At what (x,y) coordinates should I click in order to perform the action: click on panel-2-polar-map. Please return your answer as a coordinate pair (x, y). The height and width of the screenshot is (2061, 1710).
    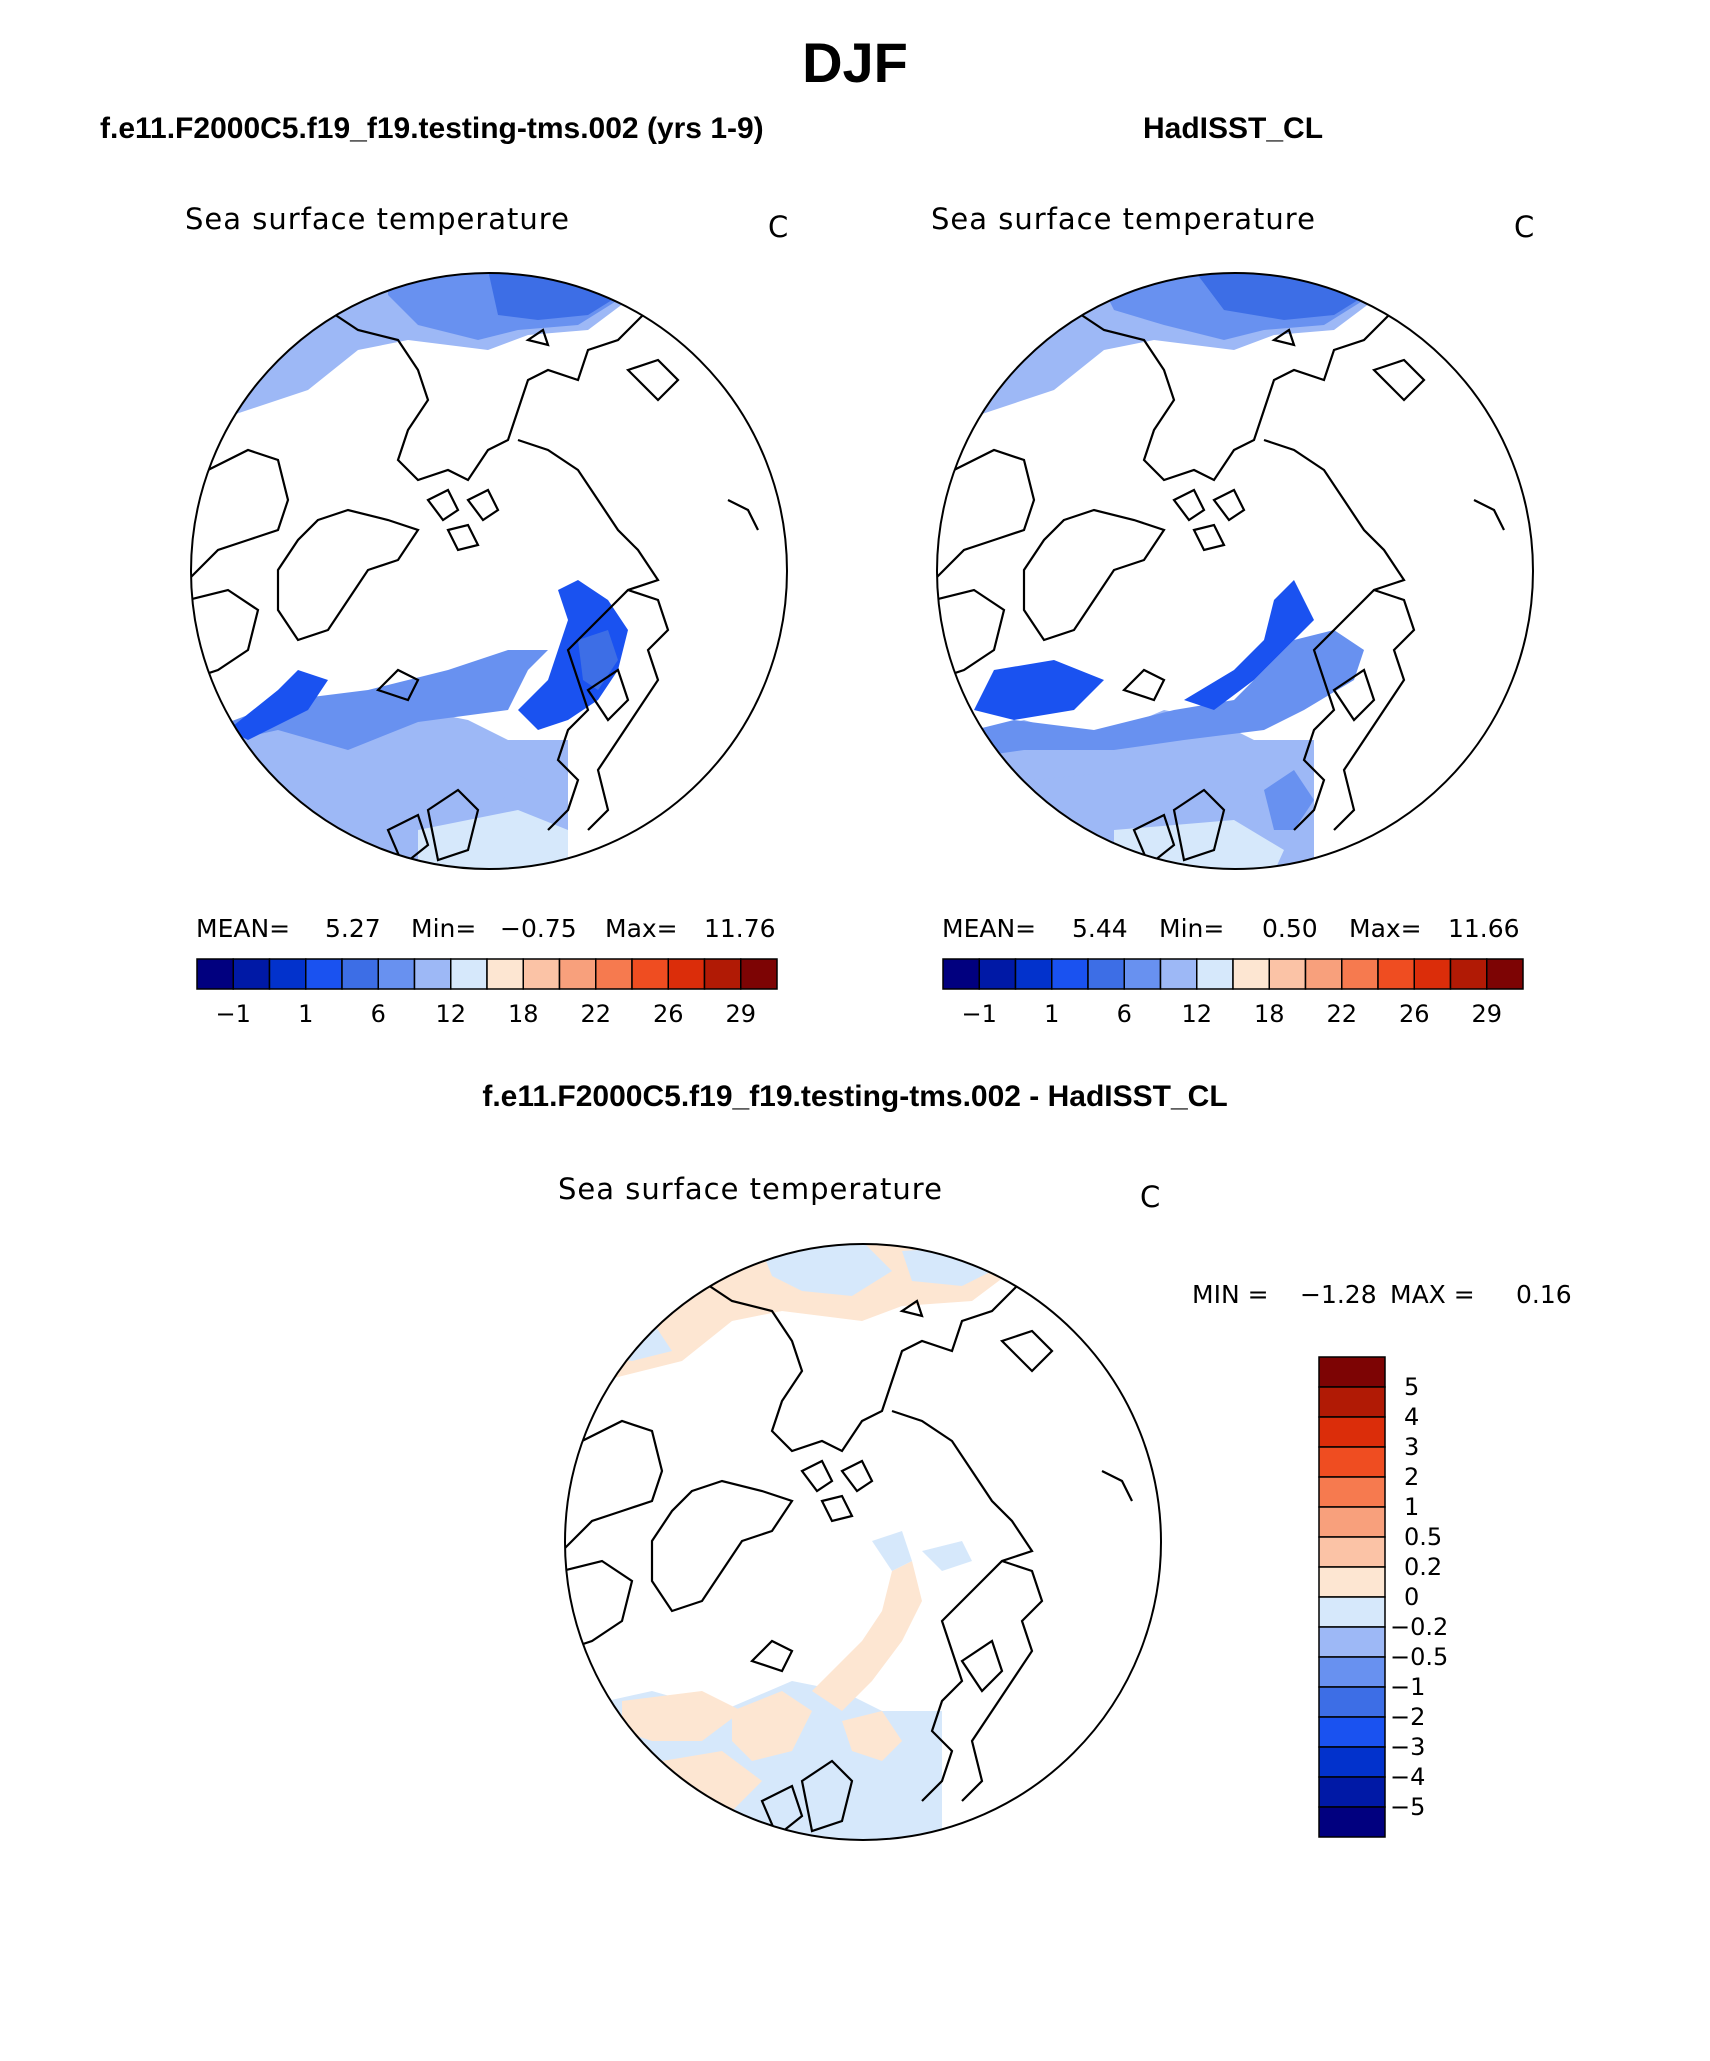
    Looking at the image, I should click on (1235, 571).